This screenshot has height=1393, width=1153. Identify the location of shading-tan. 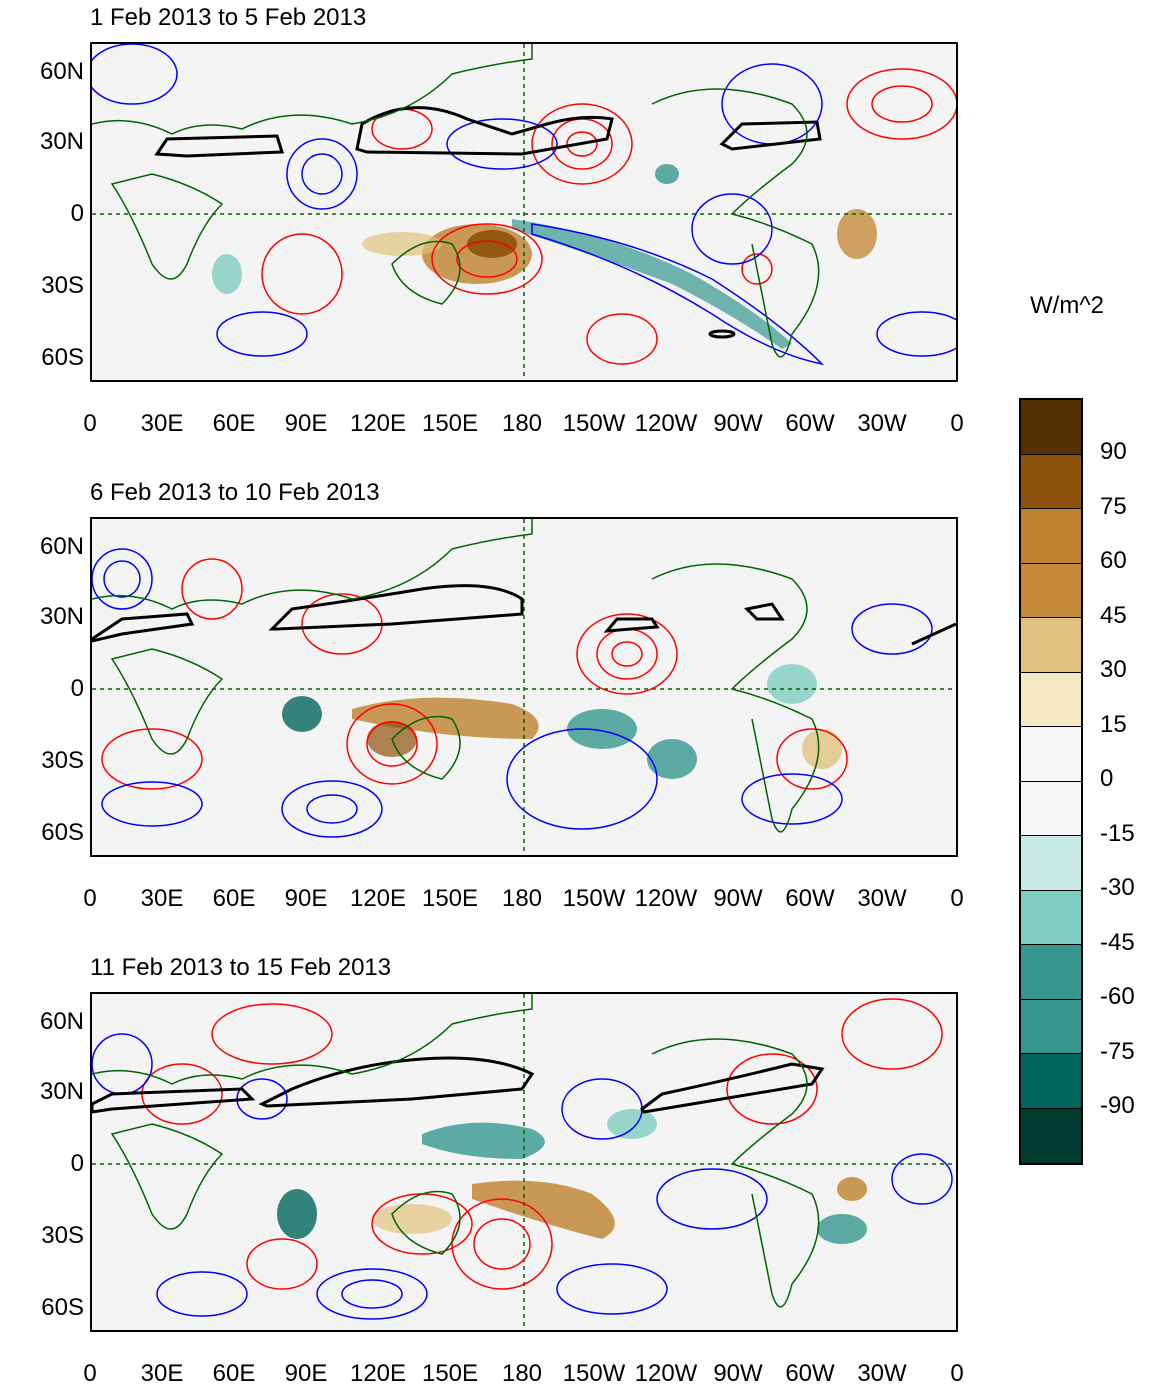
(402, 244).